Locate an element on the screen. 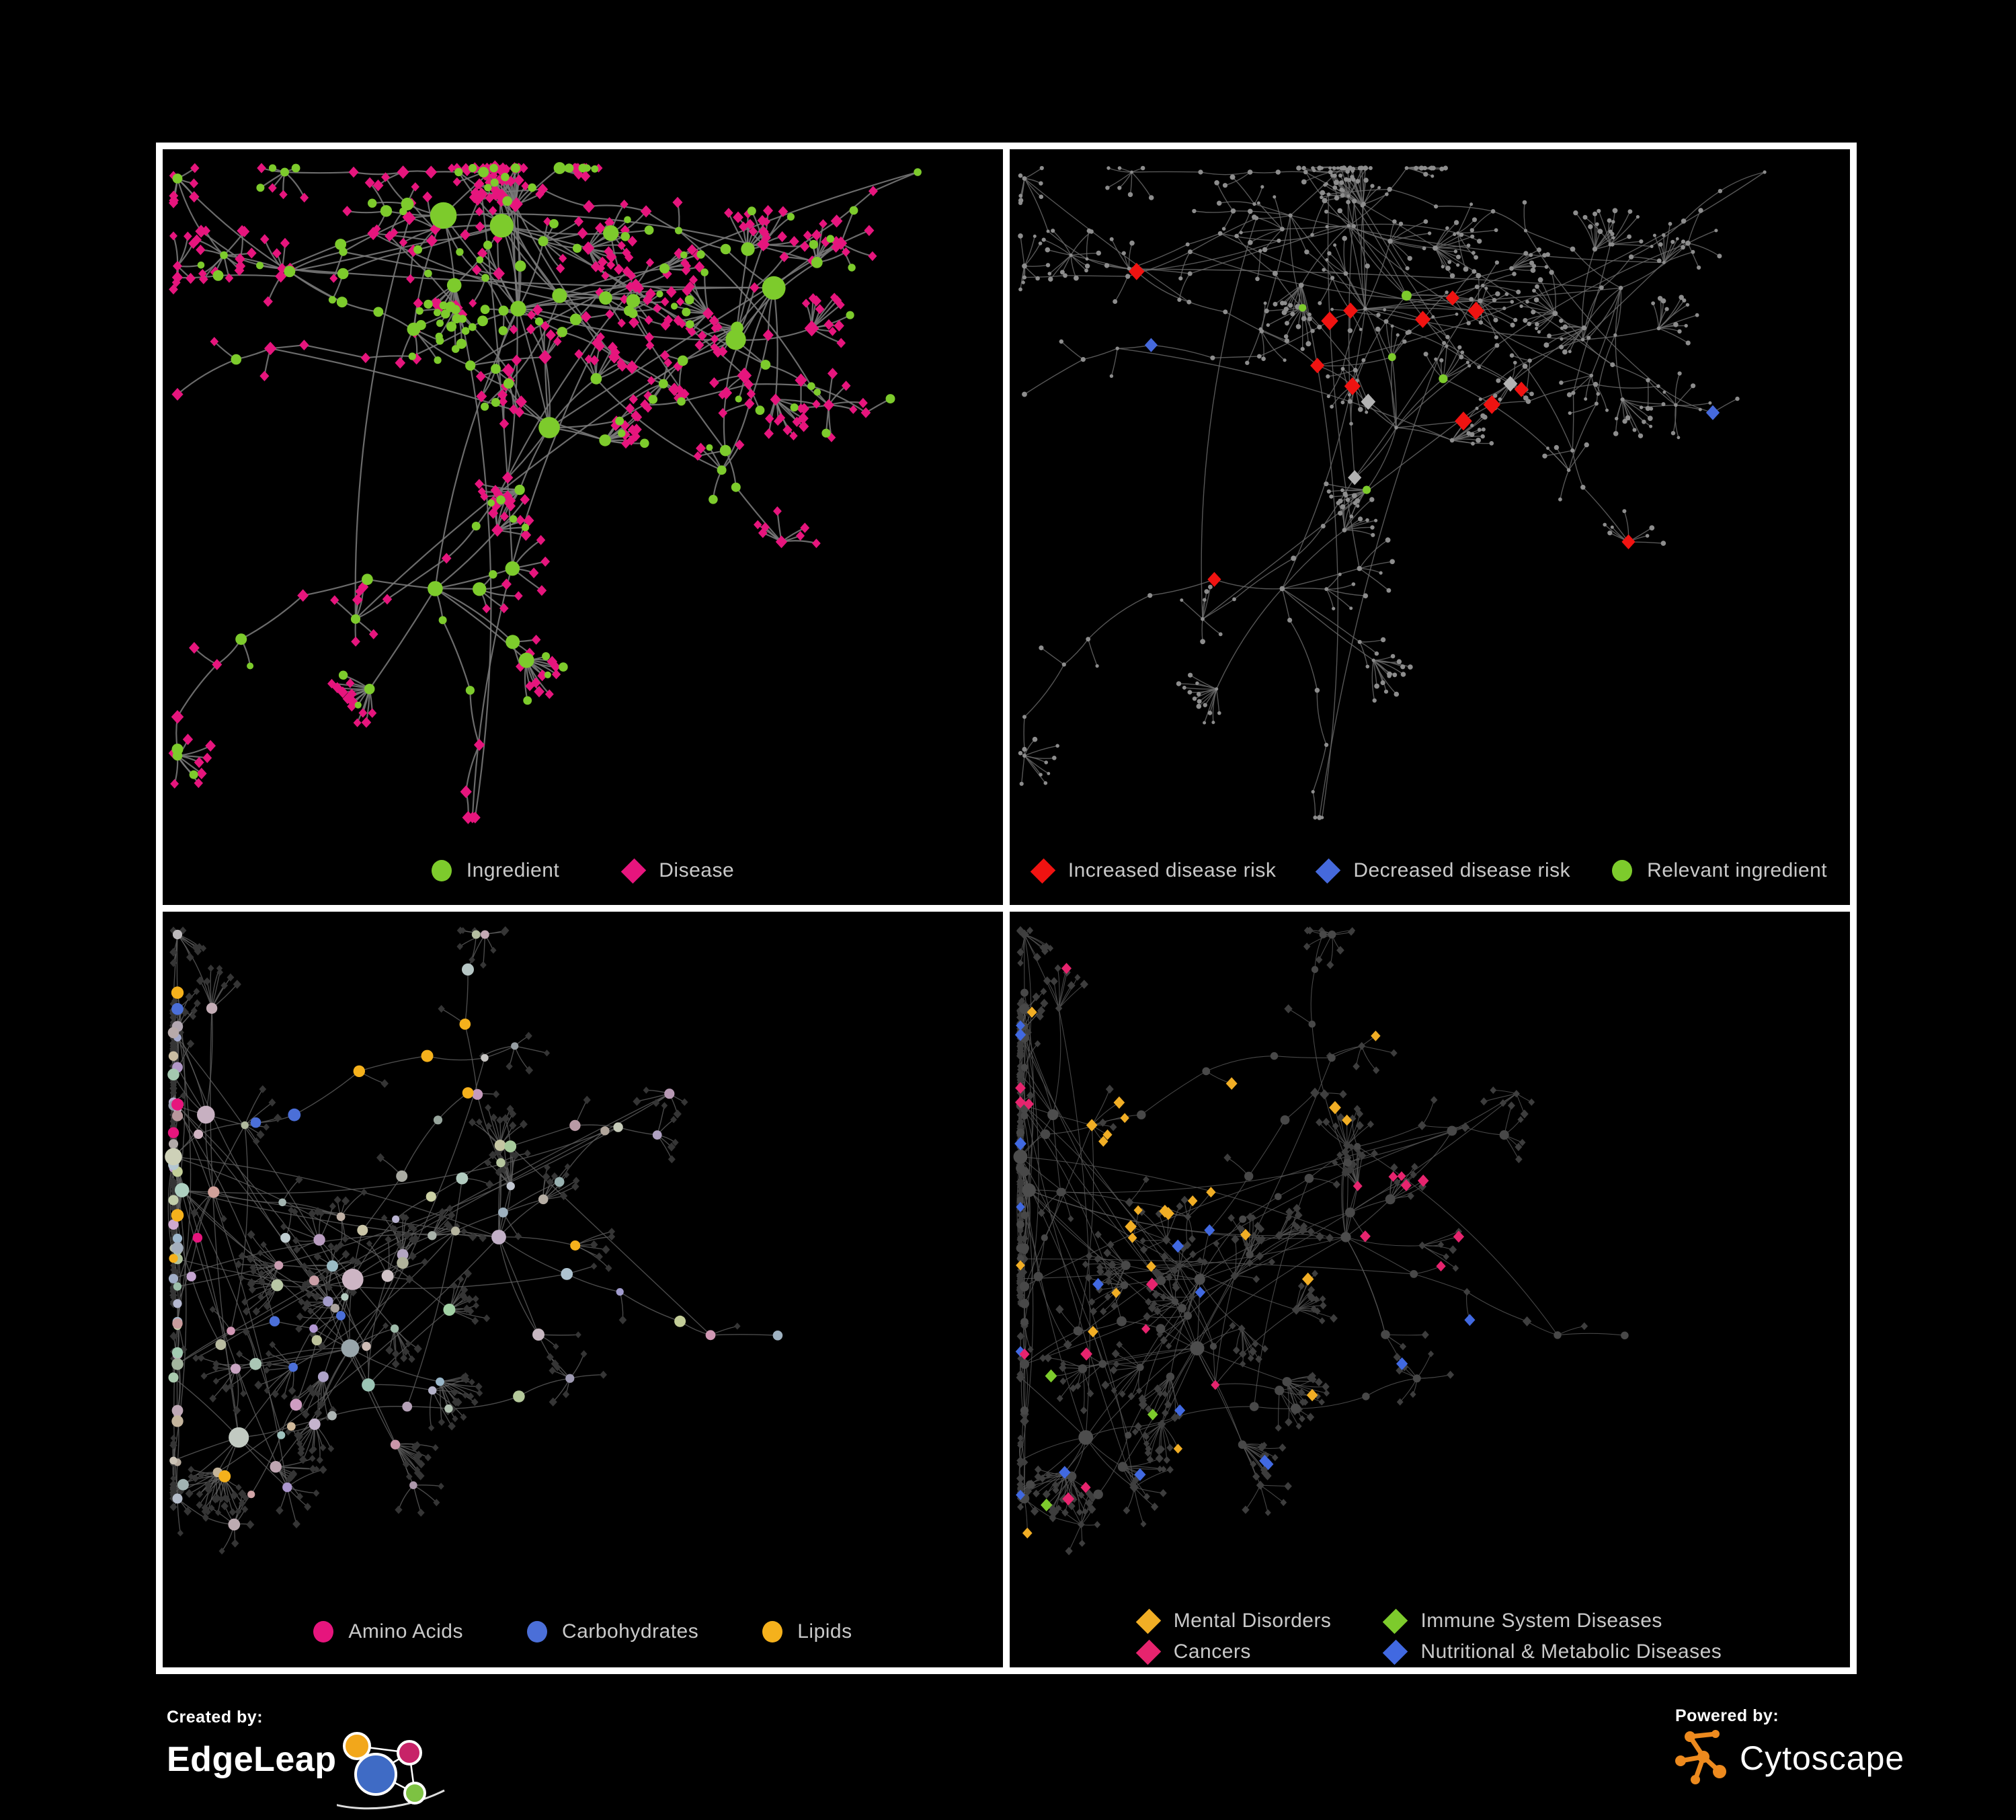 The width and height of the screenshot is (2016, 1820). cytoscape-wordmark: Cytoscape is located at coordinates (1822, 1758).